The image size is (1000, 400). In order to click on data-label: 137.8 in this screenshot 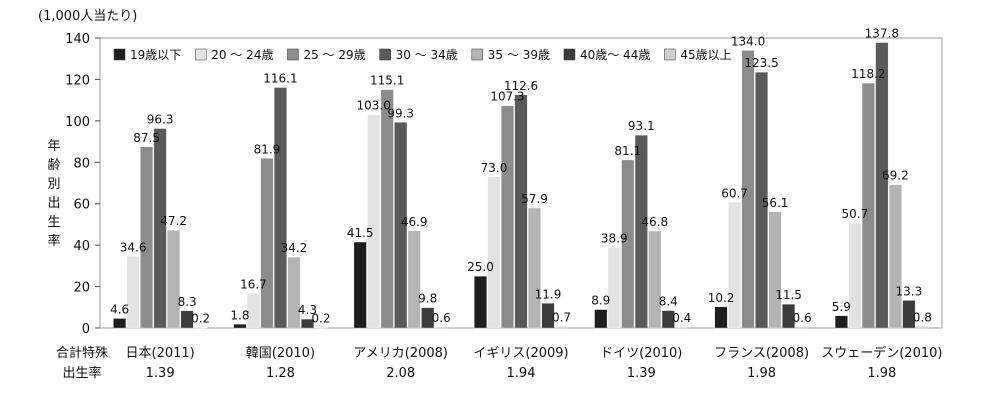, I will do `click(882, 34)`.